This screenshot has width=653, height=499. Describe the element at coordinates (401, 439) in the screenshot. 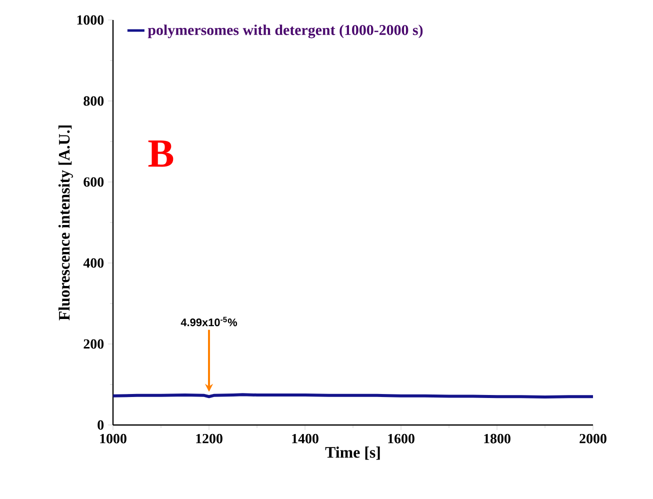

I see `x-tick-label: 1600` at that location.